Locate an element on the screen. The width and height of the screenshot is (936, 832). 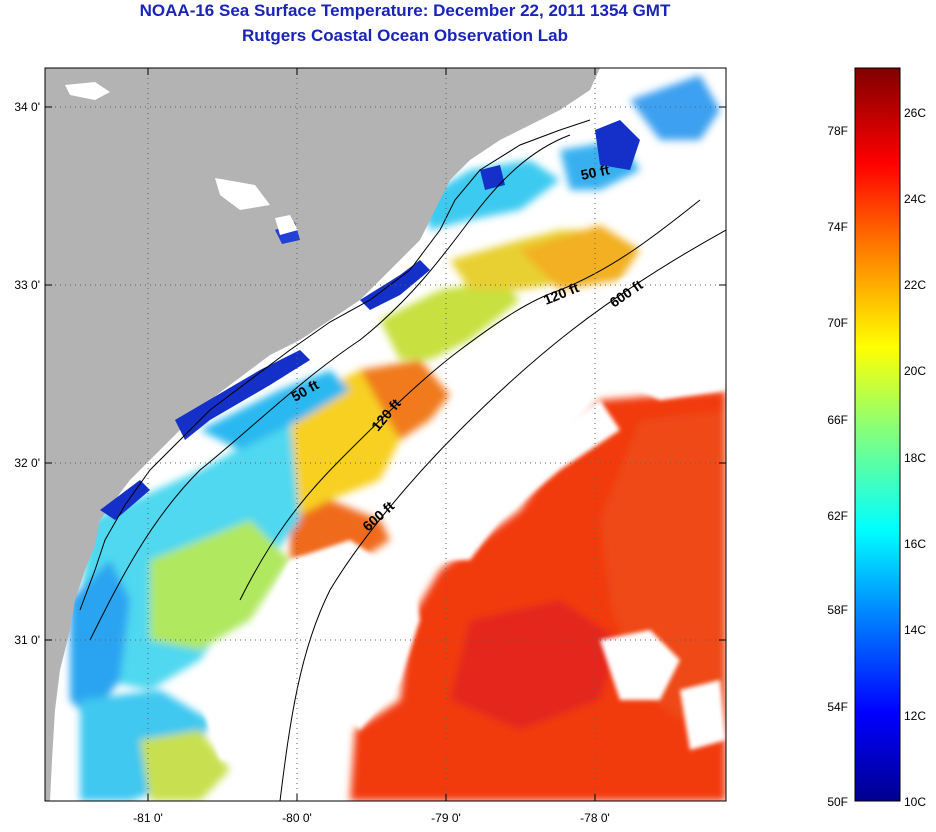
cb-f-54: 54F is located at coordinates (837, 707).